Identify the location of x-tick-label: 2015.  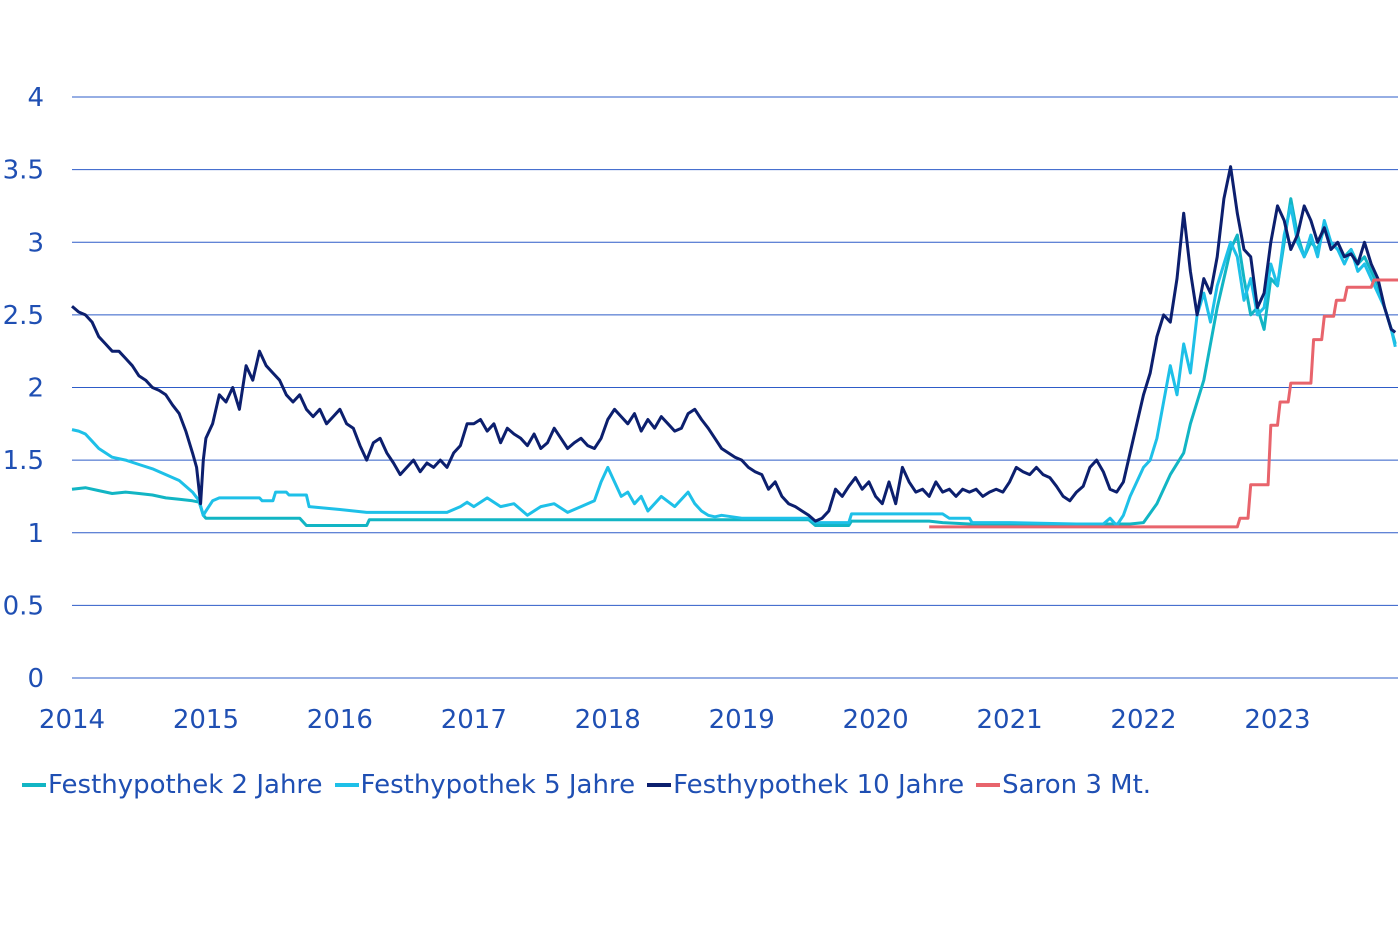
(206, 720).